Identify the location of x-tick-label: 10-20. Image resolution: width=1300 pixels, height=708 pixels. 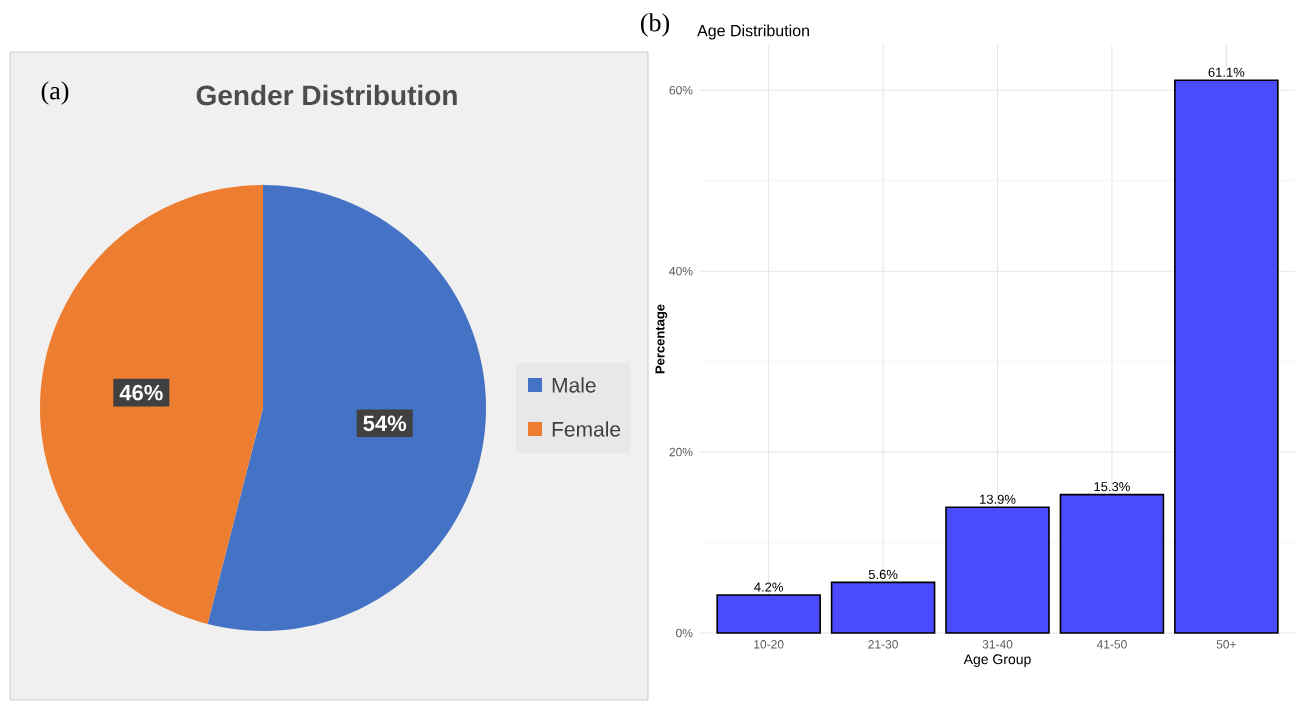
(769, 644).